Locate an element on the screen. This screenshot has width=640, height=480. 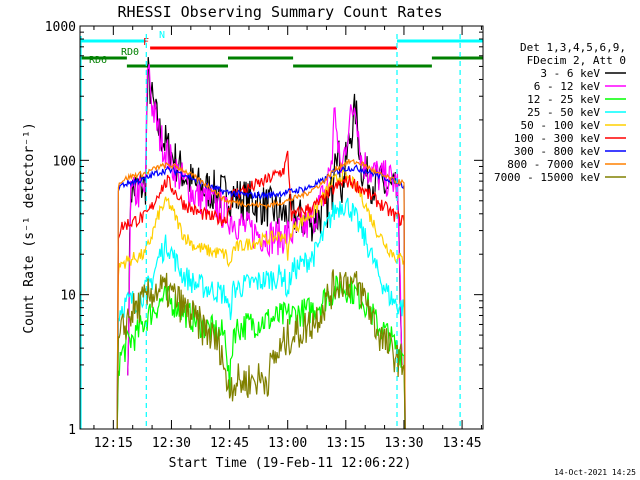
state-bar-label-rd0: RD0 is located at coordinates (130, 52).